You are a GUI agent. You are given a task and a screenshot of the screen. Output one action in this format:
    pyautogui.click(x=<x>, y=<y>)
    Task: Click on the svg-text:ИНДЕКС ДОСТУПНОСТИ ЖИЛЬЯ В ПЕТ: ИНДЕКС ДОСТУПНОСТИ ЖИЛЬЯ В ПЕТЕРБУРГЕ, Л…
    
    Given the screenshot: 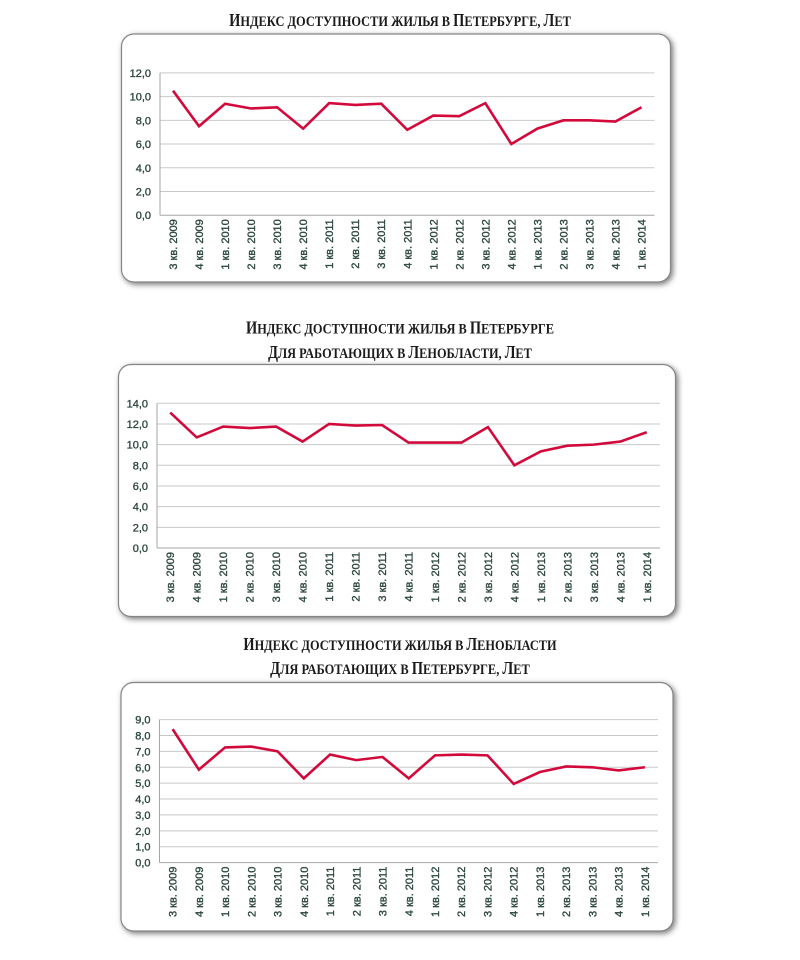 What is the action you would take?
    pyautogui.click(x=400, y=21)
    